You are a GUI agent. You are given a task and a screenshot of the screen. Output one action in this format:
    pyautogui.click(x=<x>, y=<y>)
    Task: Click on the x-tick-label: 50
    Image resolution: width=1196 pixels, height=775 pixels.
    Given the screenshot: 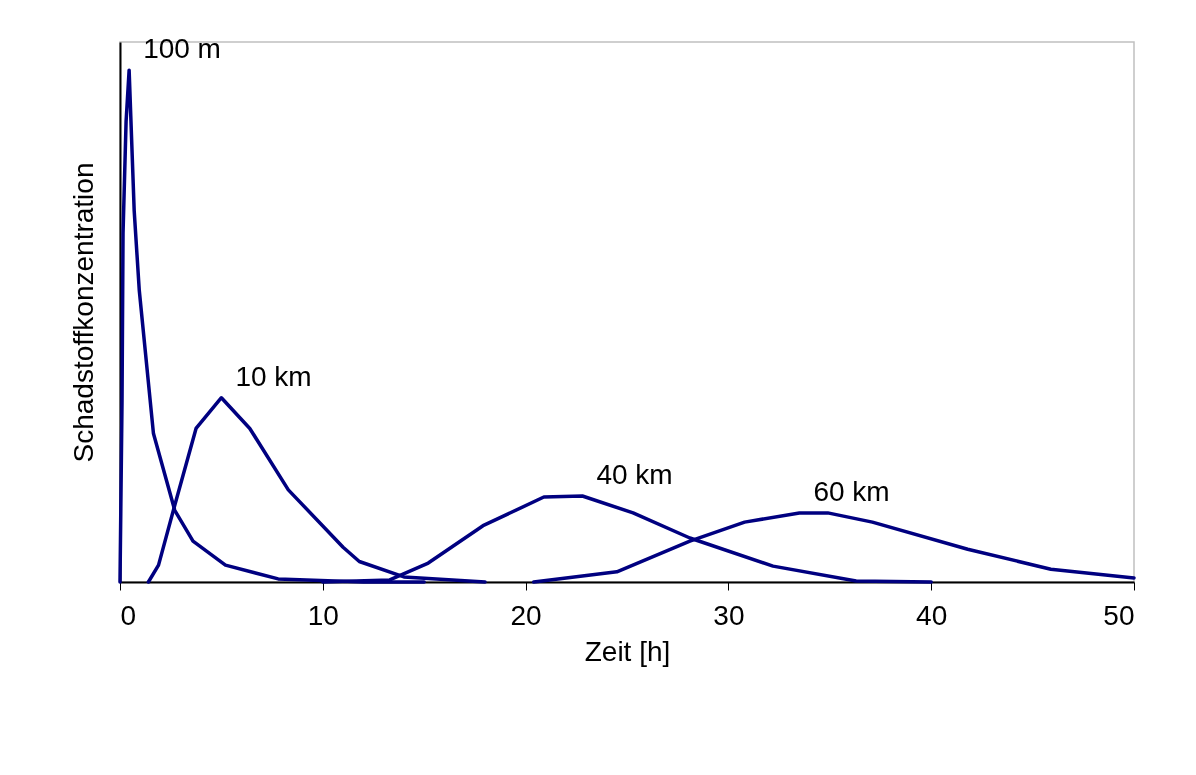 What is the action you would take?
    pyautogui.click(x=1119, y=615)
    